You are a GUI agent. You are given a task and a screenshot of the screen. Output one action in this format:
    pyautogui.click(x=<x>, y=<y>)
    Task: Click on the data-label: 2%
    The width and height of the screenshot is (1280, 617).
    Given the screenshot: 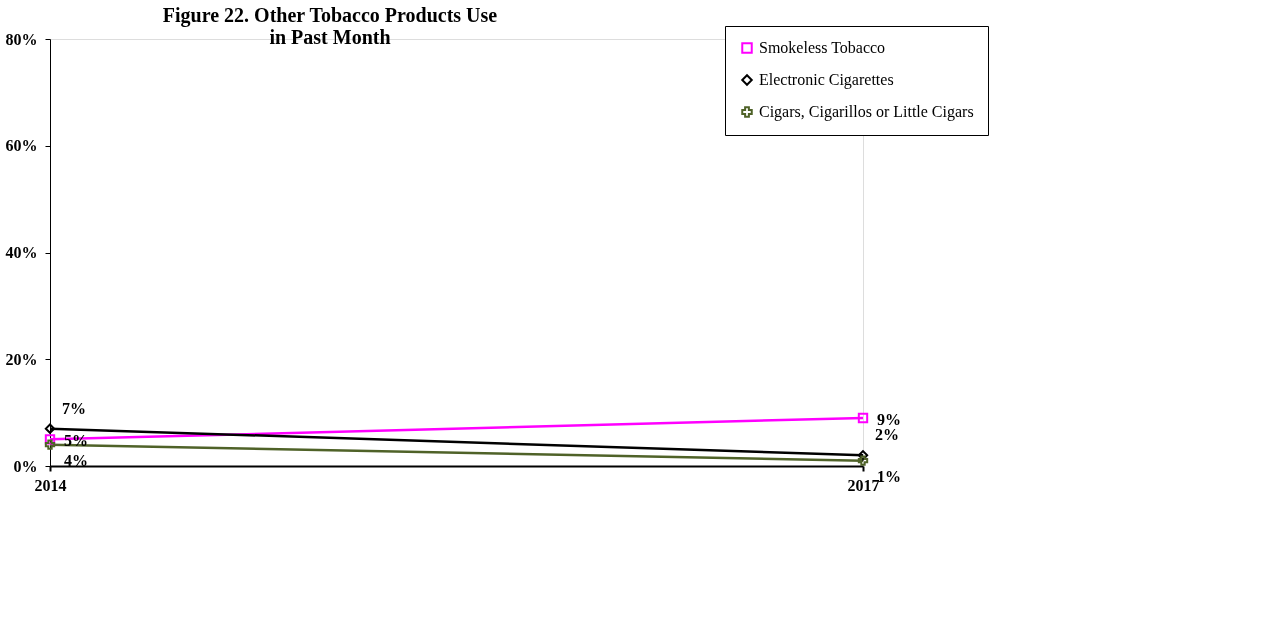 What is the action you would take?
    pyautogui.click(x=887, y=435)
    